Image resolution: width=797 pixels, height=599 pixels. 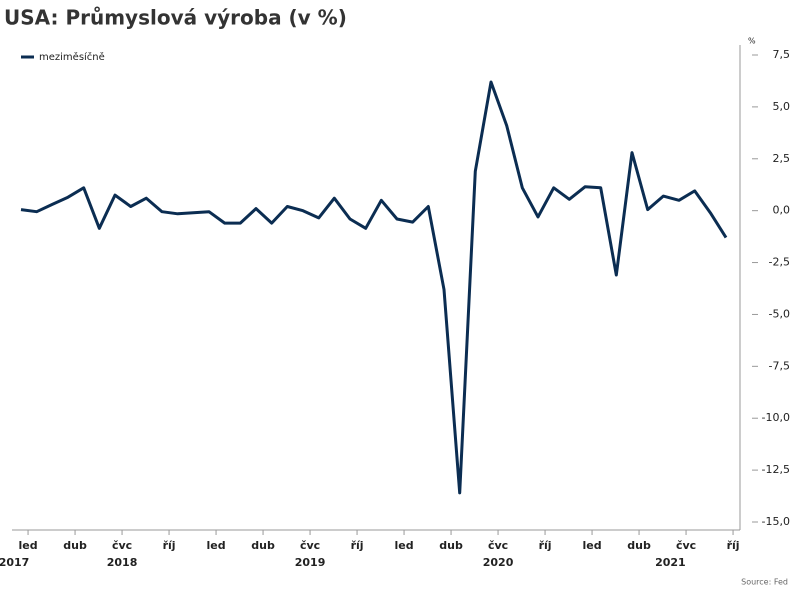 What do you see at coordinates (779, 262) in the screenshot?
I see `y-tick-label: -2,5` at bounding box center [779, 262].